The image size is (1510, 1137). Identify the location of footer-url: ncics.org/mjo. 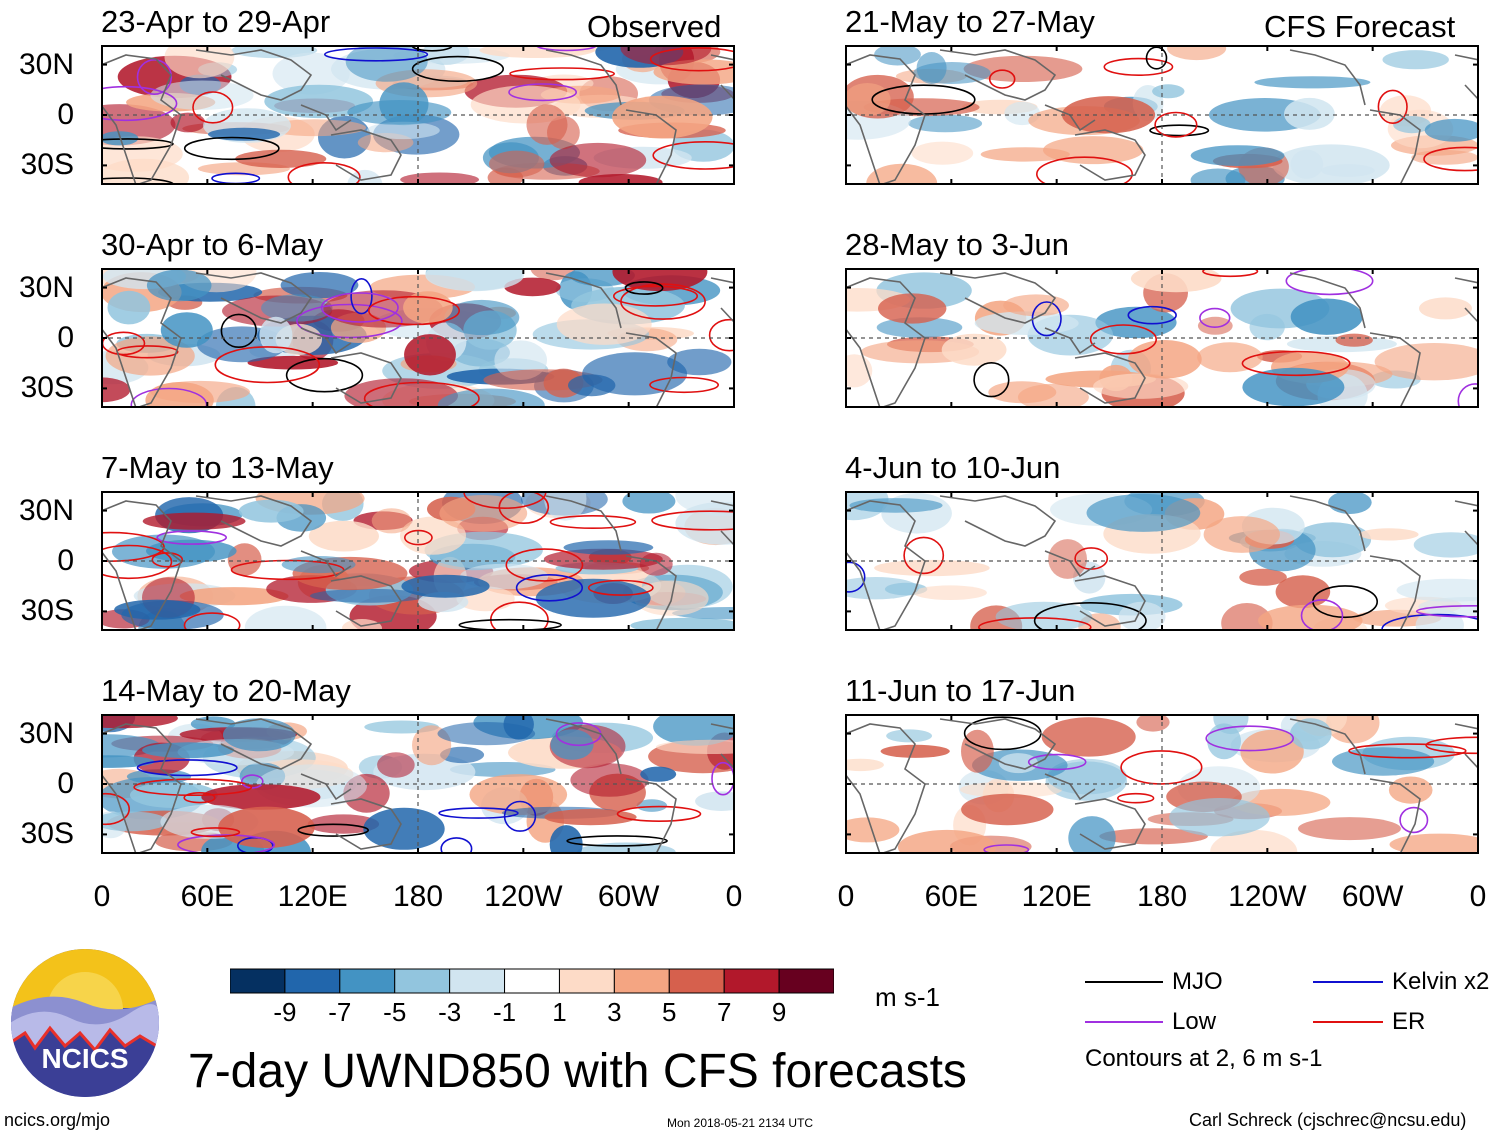
(57, 1120).